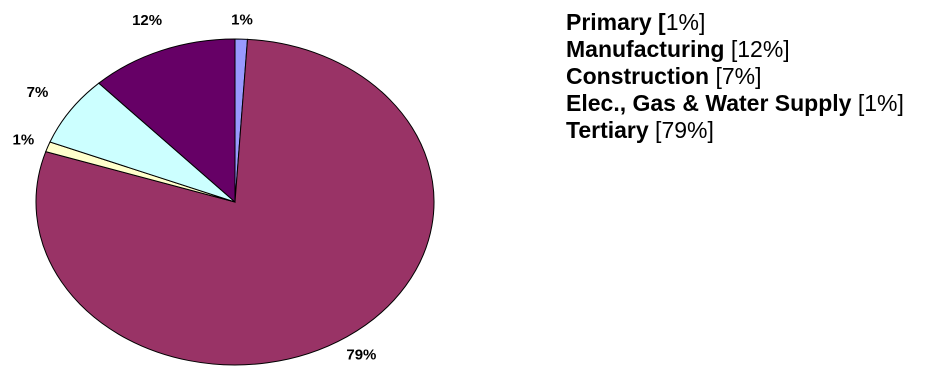  What do you see at coordinates (735, 76) in the screenshot?
I see `legend-value: [7%]` at bounding box center [735, 76].